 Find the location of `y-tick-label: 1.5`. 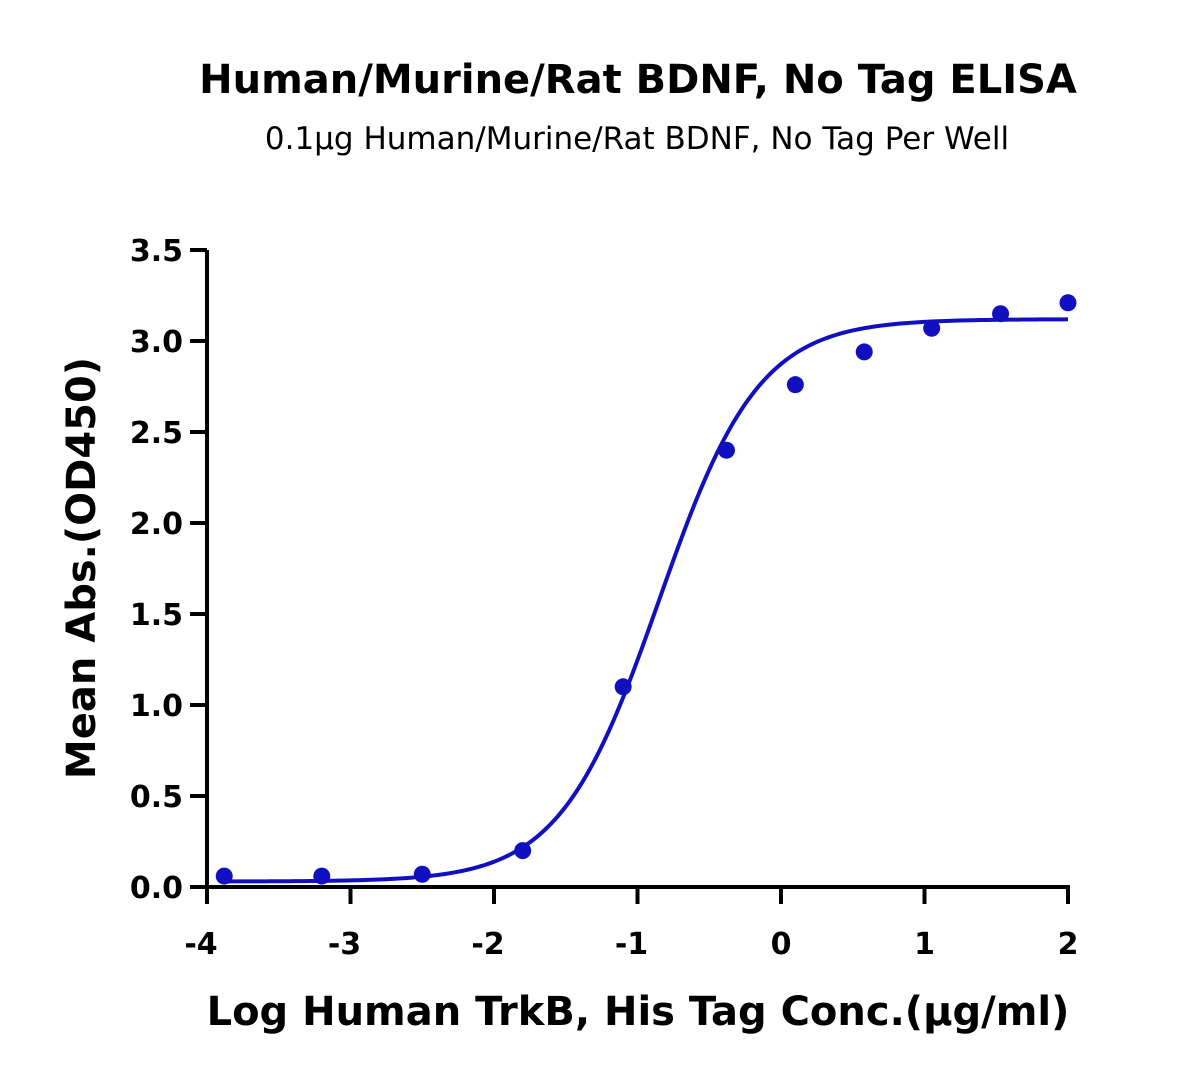

y-tick-label: 1.5 is located at coordinates (156, 615).